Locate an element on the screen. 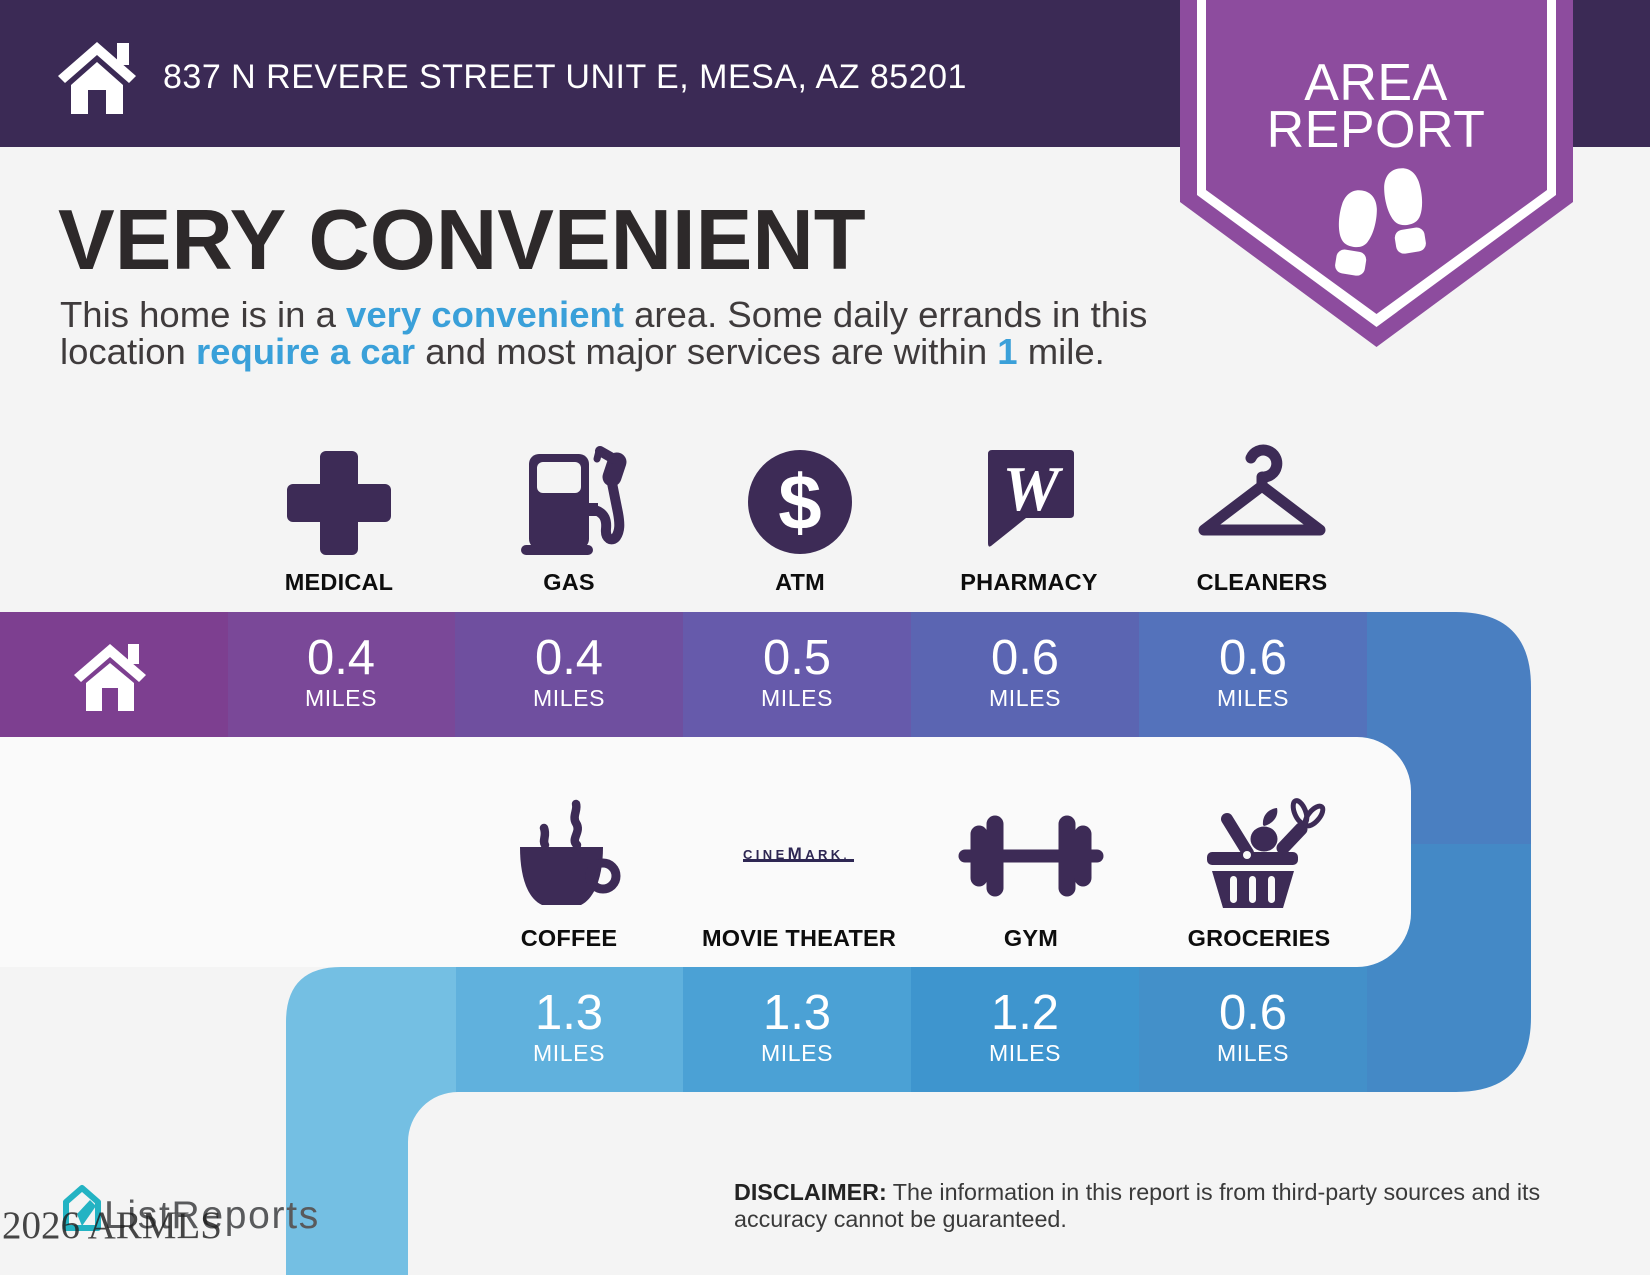  svg-text: REPORT is located at coordinates (1376, 130).